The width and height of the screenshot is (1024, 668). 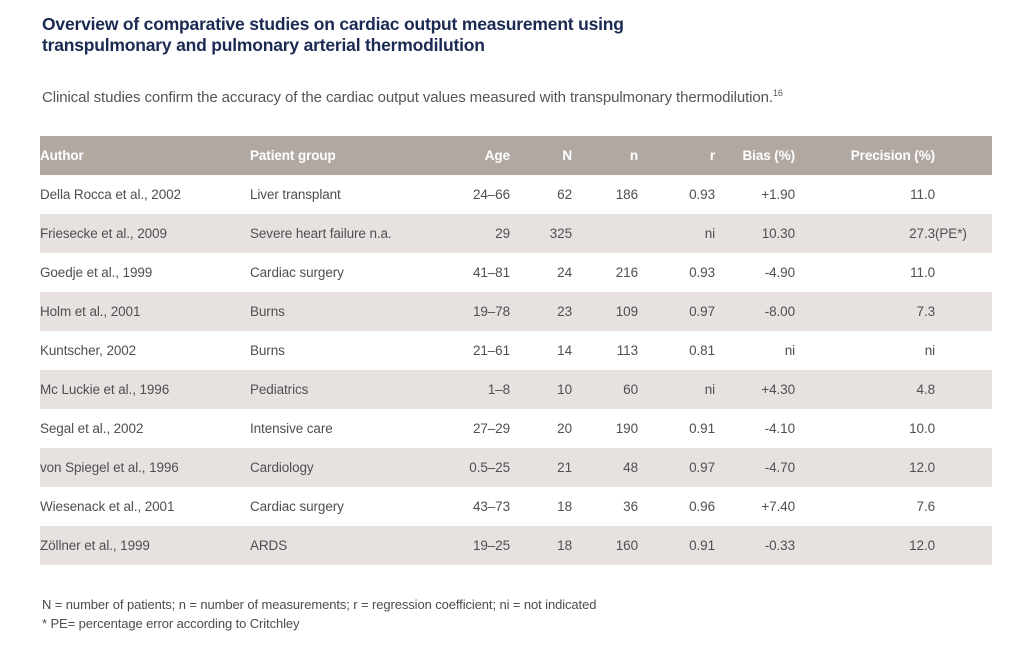 I want to click on cell-r: ni, so click(x=709, y=233).